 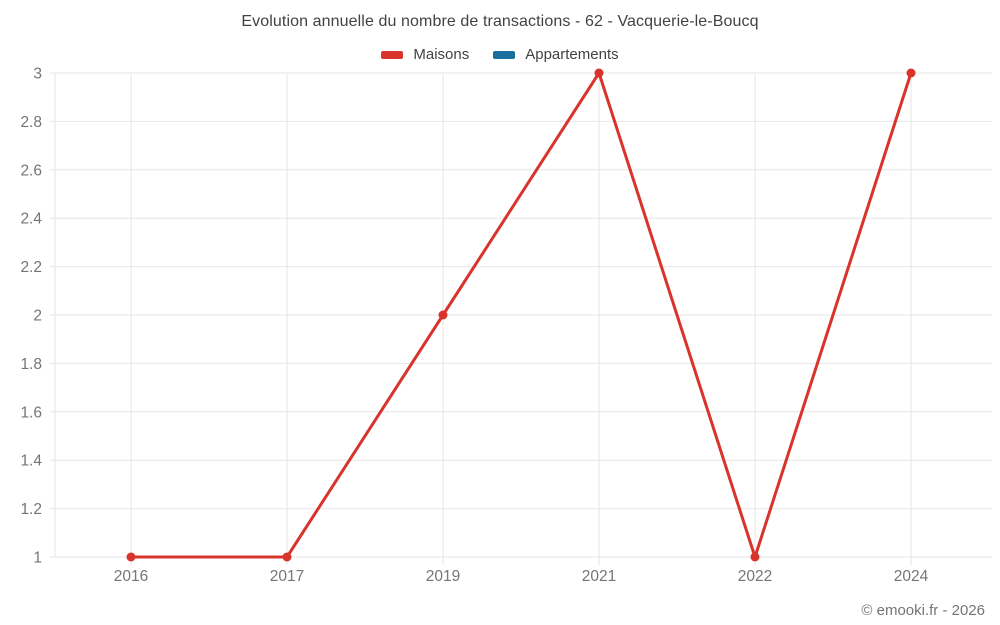 I want to click on y-axis-tick-label: 1, so click(x=37, y=558).